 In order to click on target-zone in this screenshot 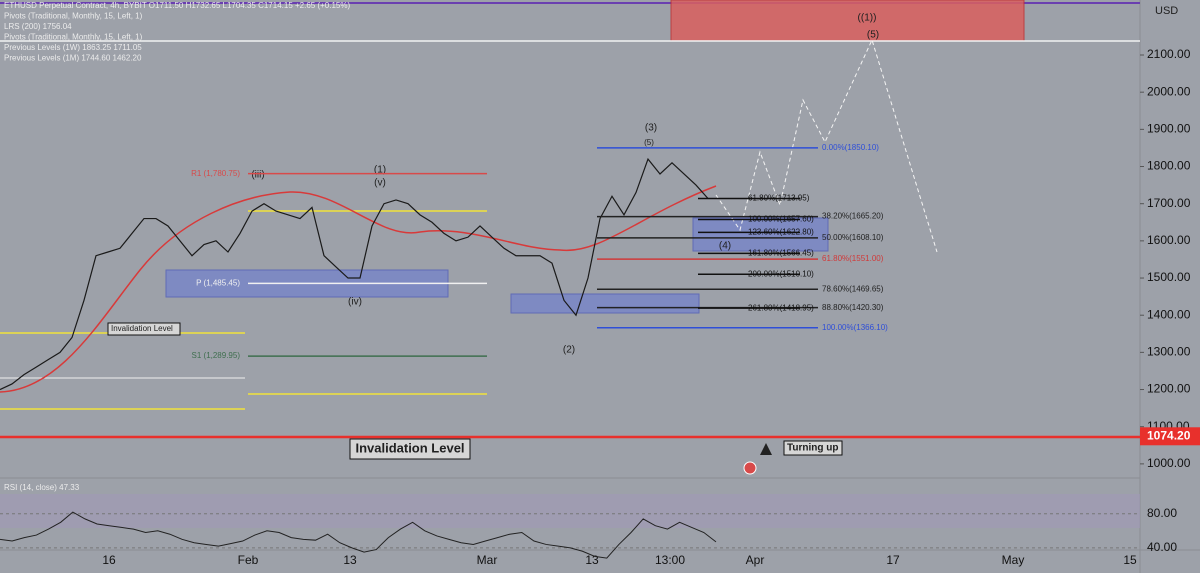, I will do `click(847, 21)`.